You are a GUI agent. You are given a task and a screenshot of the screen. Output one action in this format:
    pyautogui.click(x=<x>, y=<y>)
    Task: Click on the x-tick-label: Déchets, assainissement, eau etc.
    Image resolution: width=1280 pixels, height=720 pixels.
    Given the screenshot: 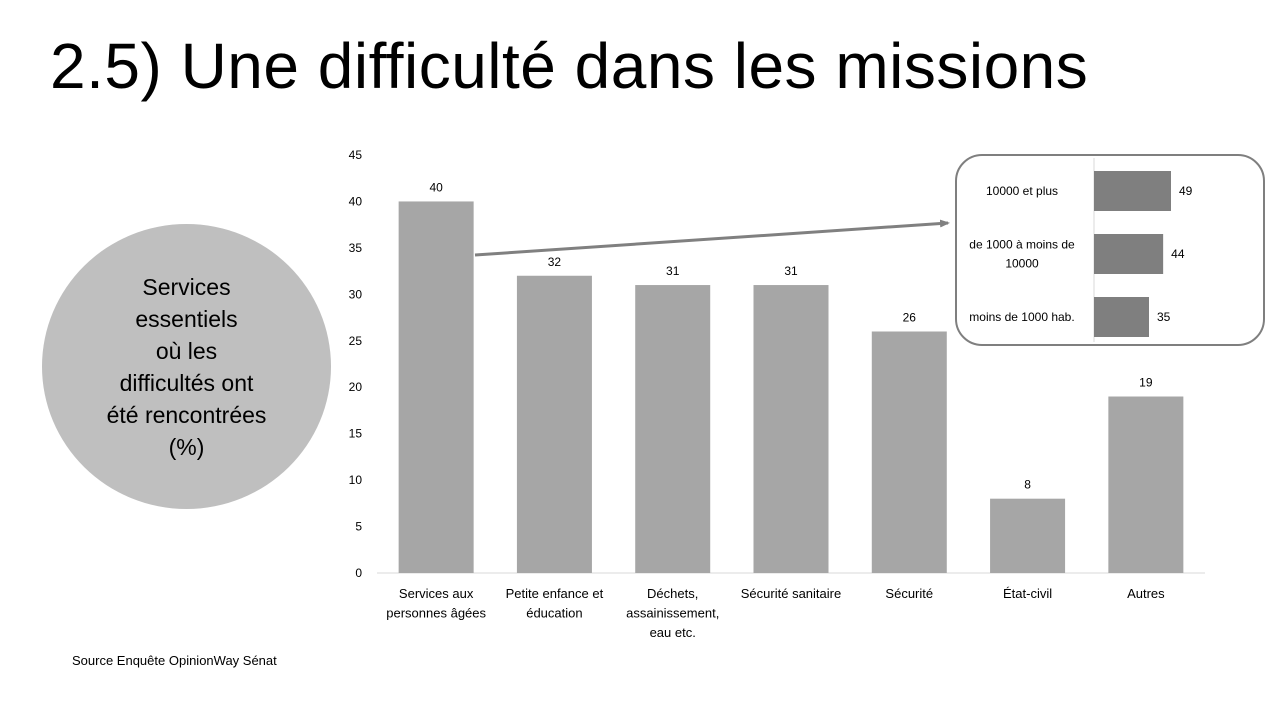 What is the action you would take?
    pyautogui.click(x=672, y=613)
    